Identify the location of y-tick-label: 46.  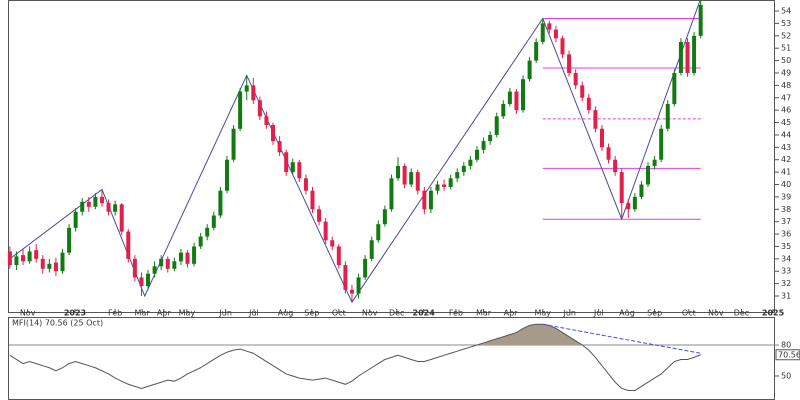
(786, 110).